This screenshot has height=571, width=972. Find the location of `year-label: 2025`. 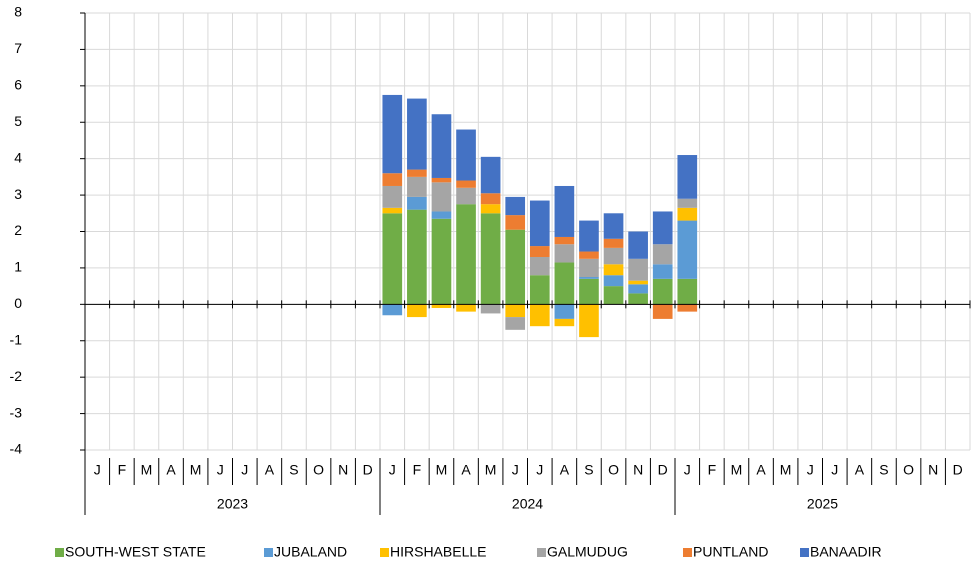

year-label: 2025 is located at coordinates (822, 504).